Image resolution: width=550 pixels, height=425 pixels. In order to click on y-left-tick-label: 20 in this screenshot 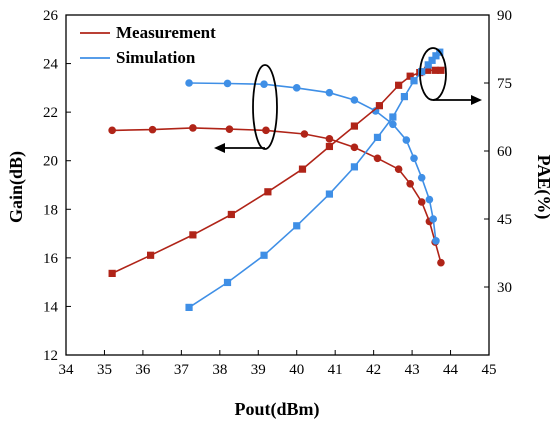, I will do `click(50, 162)`.